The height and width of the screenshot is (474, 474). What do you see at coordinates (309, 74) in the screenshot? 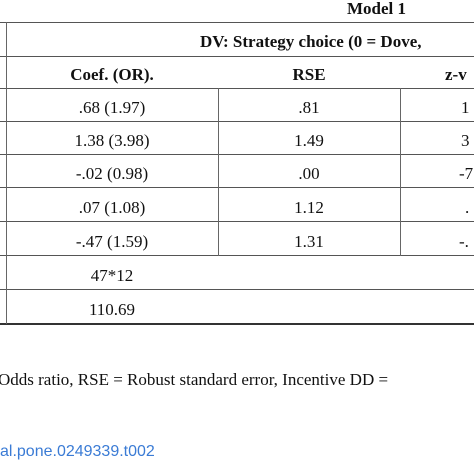
I see `column-header-rse: RSE` at bounding box center [309, 74].